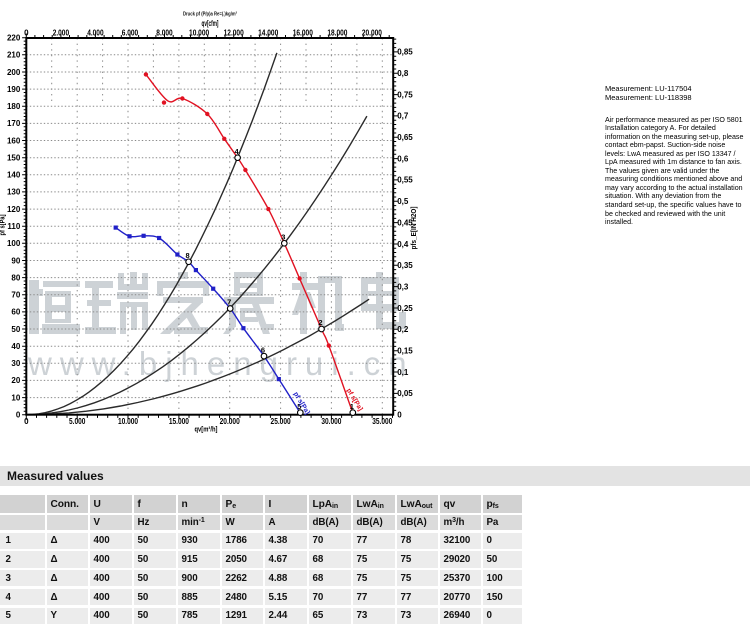 Image resolution: width=750 pixels, height=625 pixels. What do you see at coordinates (206, 429) in the screenshot?
I see `svg-text: qv[m³/h]` at bounding box center [206, 429].